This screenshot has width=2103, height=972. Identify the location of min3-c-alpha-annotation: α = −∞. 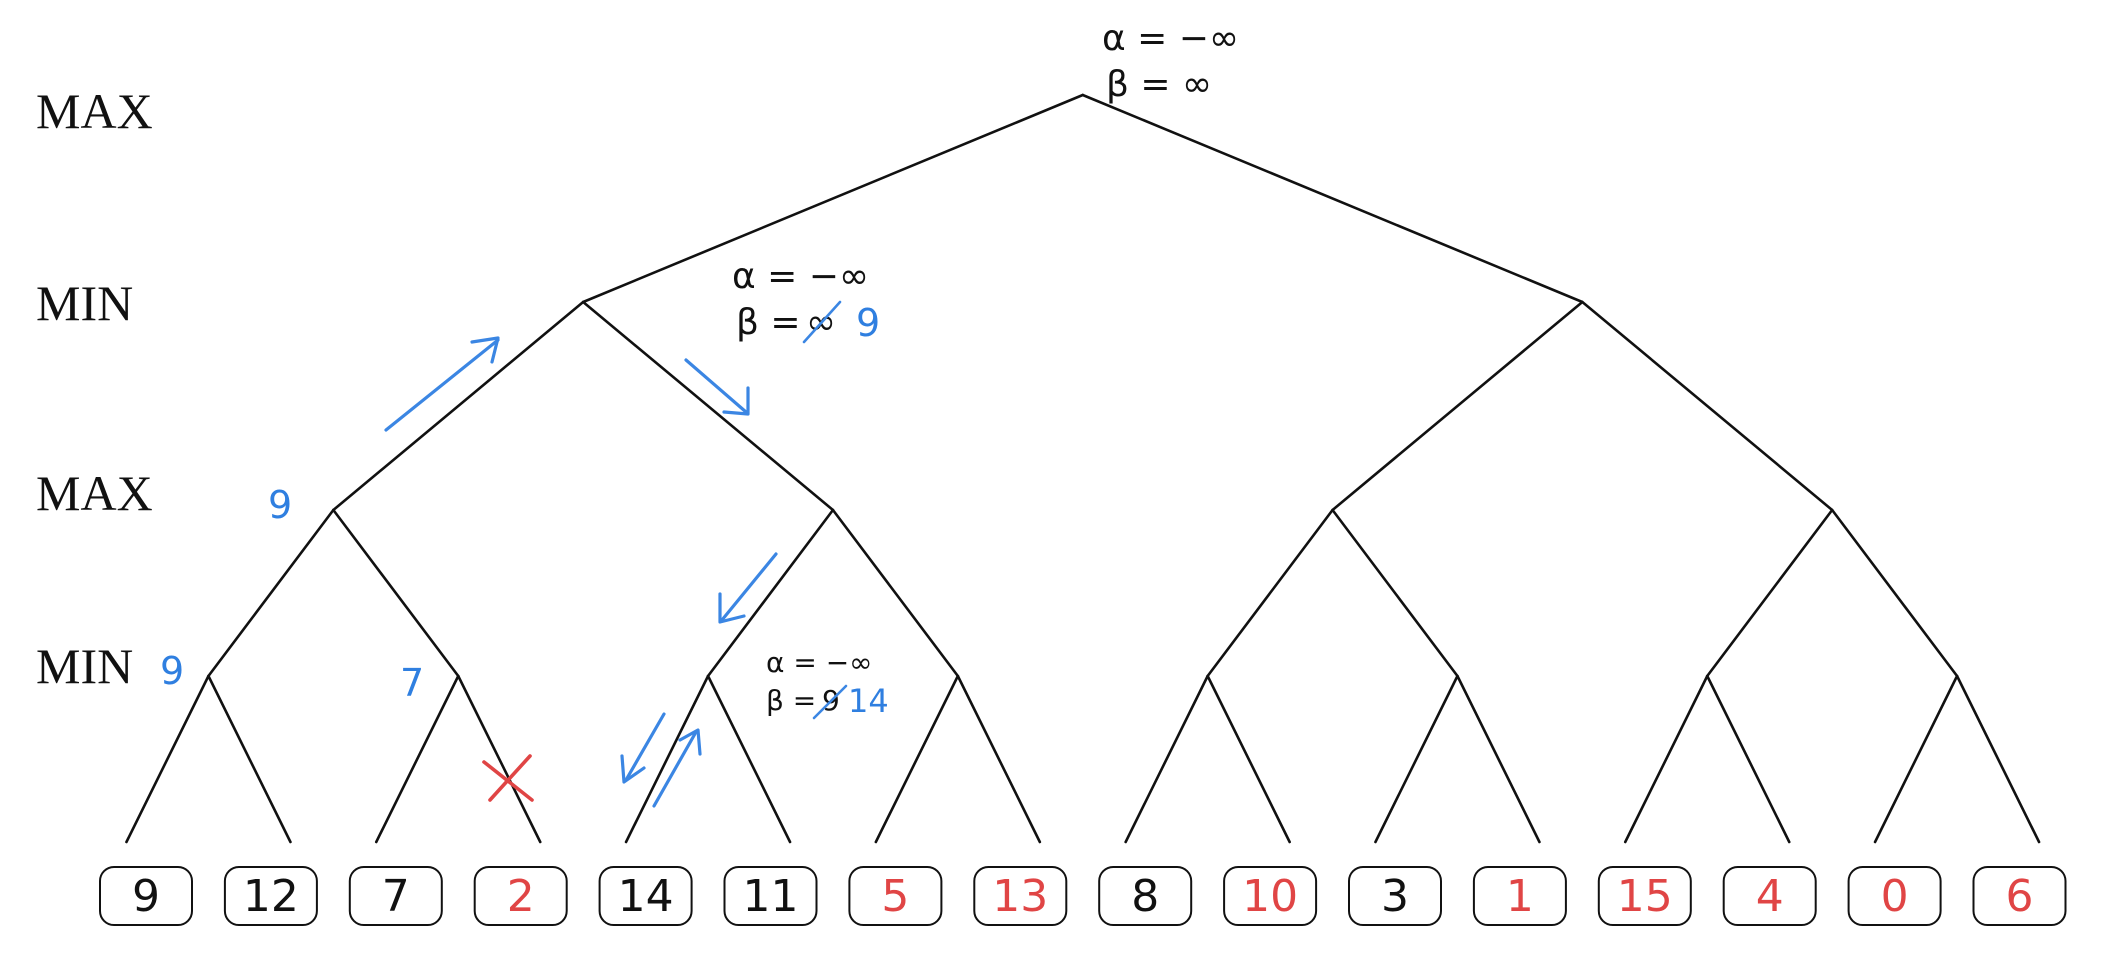
(819, 662).